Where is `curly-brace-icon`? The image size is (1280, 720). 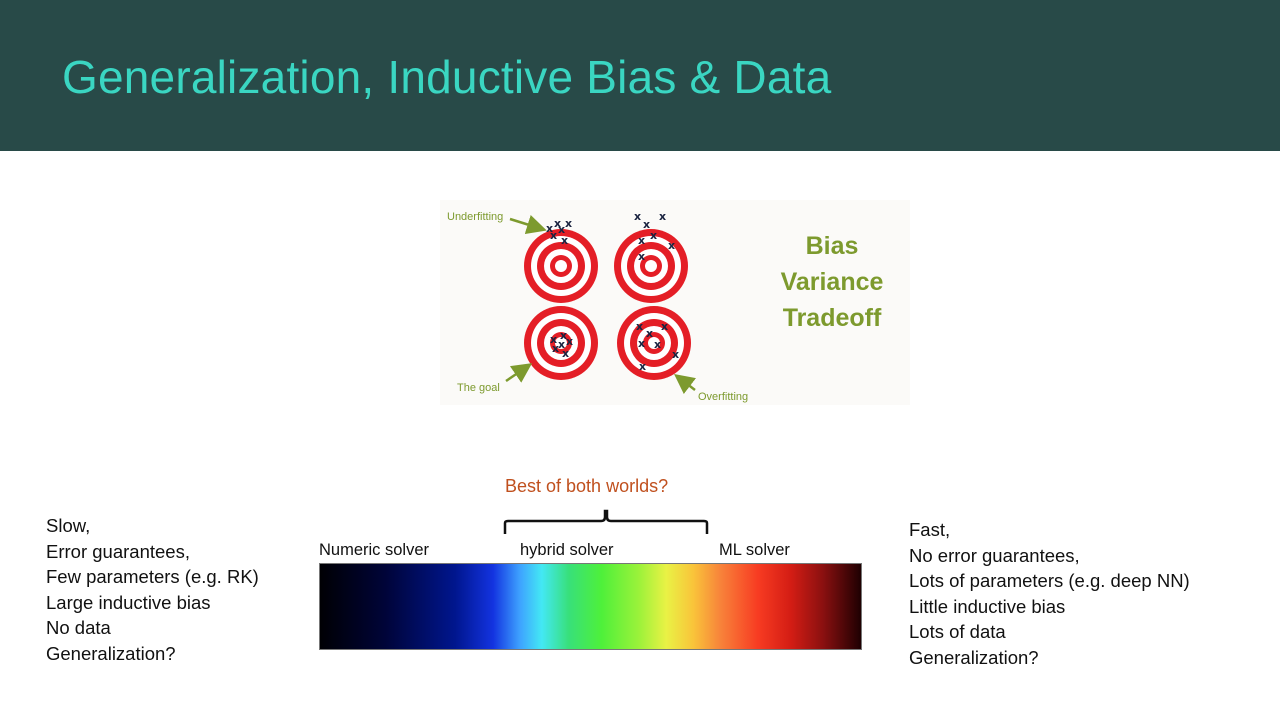
curly-brace-icon is located at coordinates (606, 521).